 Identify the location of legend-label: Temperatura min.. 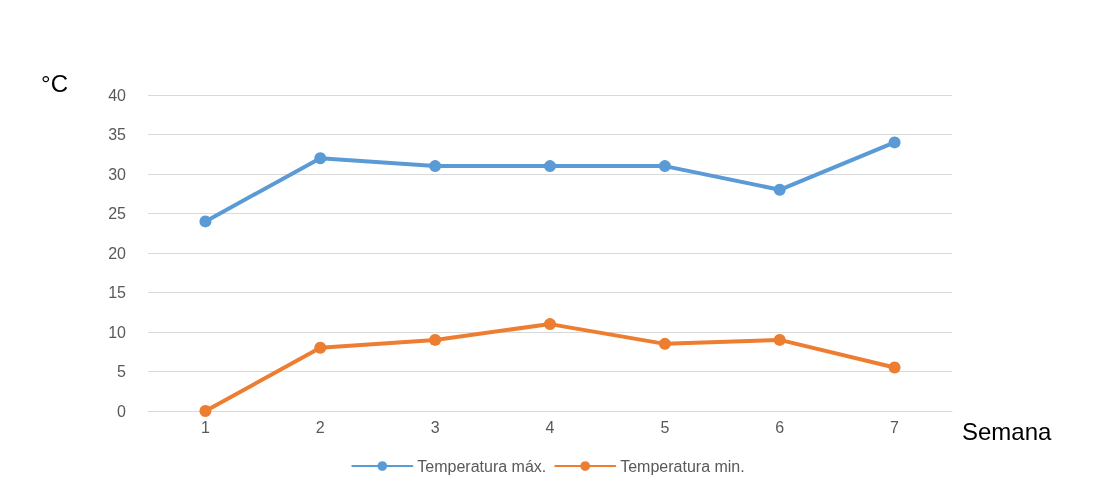
(682, 466).